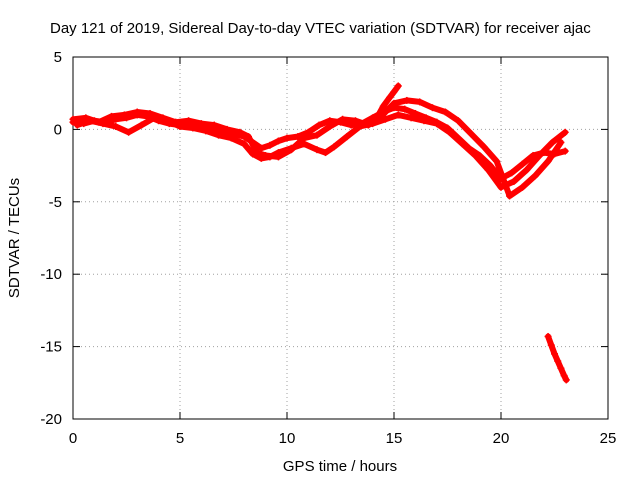 This screenshot has width=640, height=485. Describe the element at coordinates (608, 438) in the screenshot. I see `x-tick-label: 25` at that location.